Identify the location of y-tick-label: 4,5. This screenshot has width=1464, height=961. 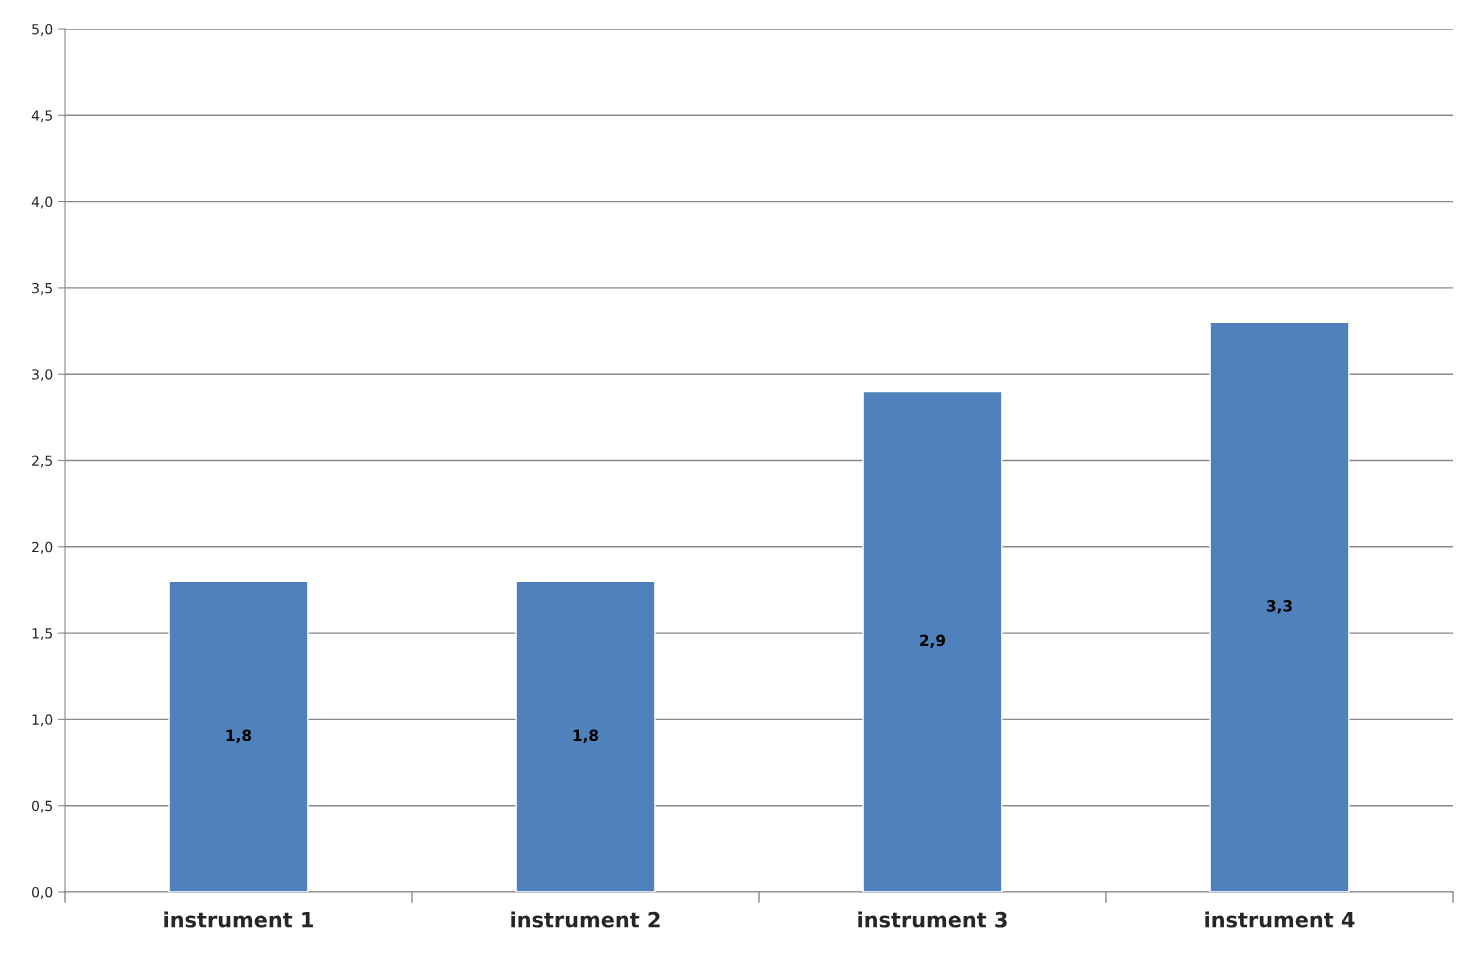
(41, 116).